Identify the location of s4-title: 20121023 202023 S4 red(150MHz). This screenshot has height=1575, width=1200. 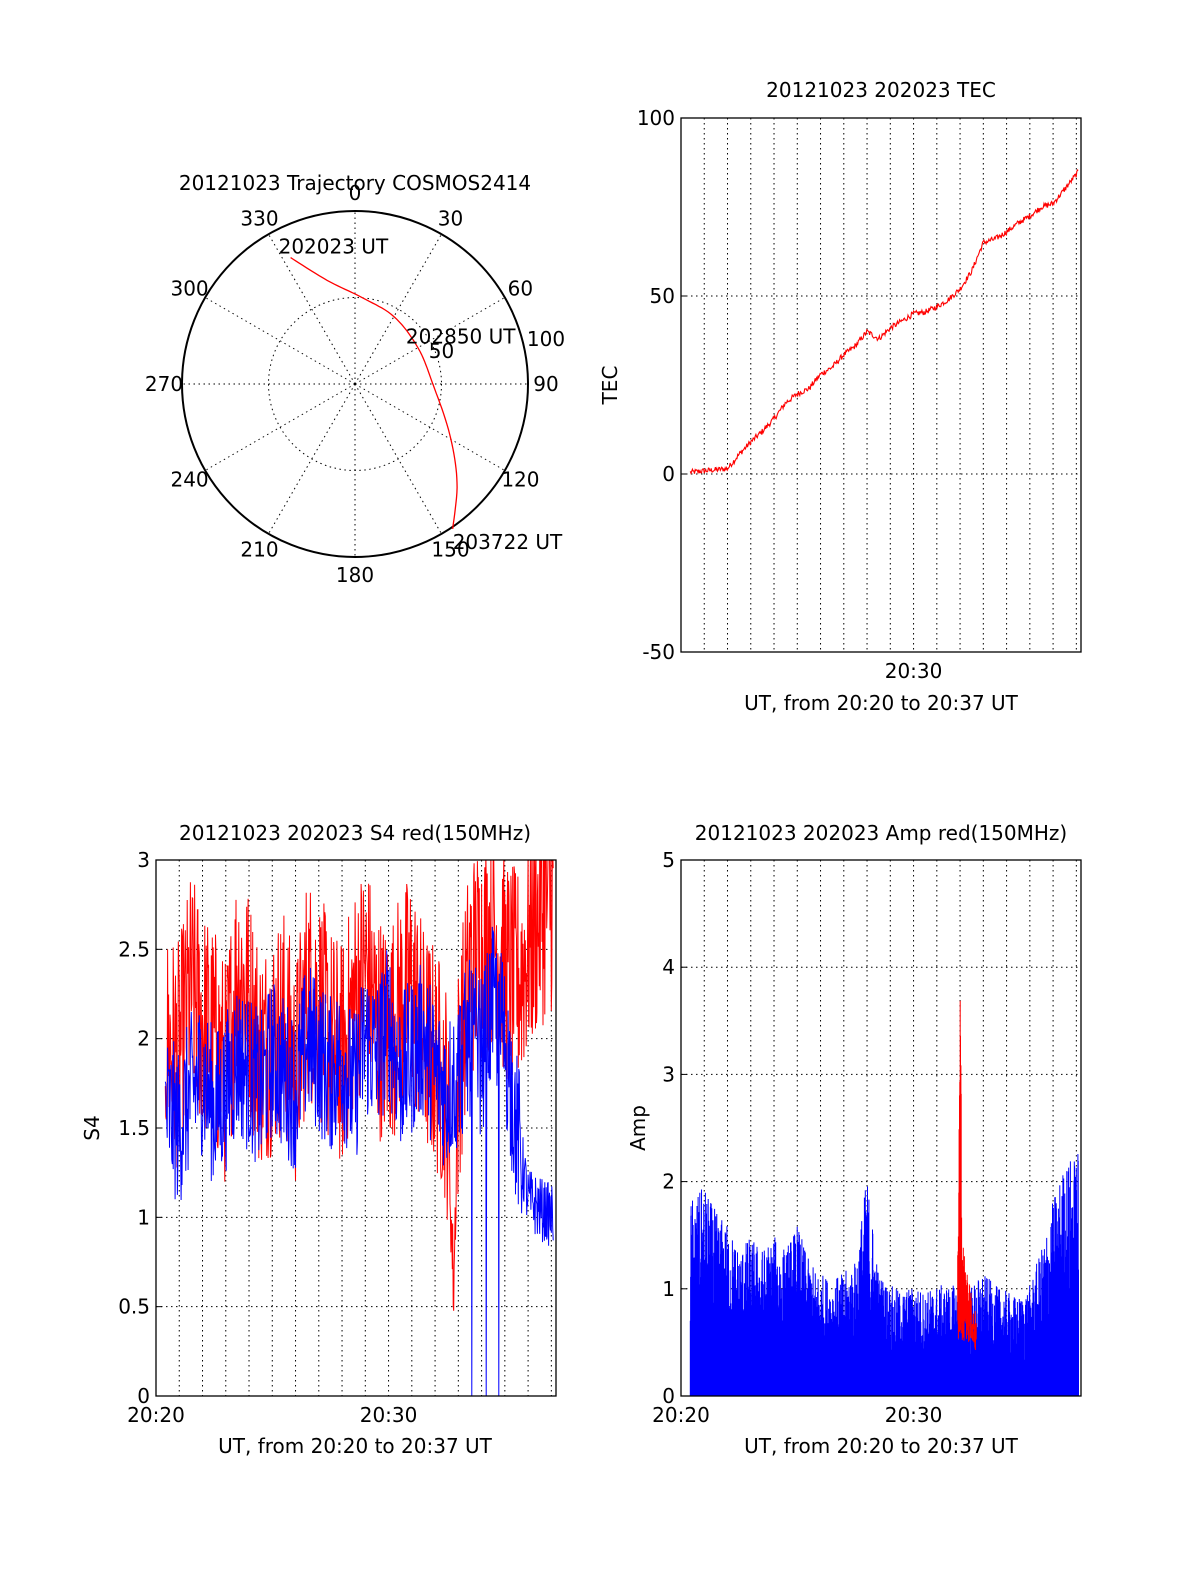
(355, 833).